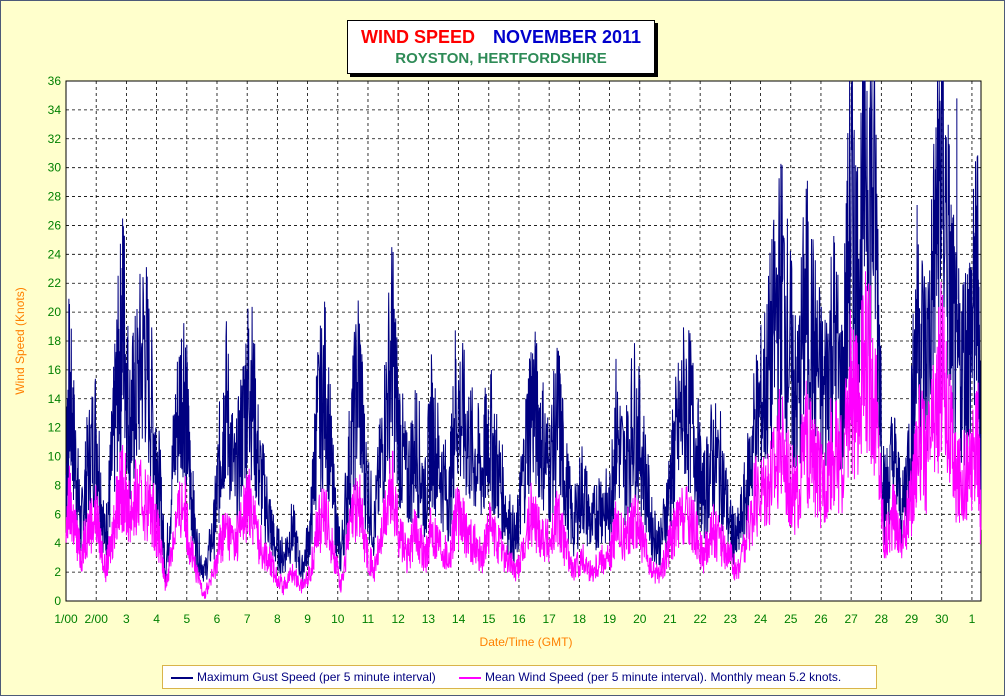 The height and width of the screenshot is (696, 1005). I want to click on y-tick-label: 14, so click(55, 399).